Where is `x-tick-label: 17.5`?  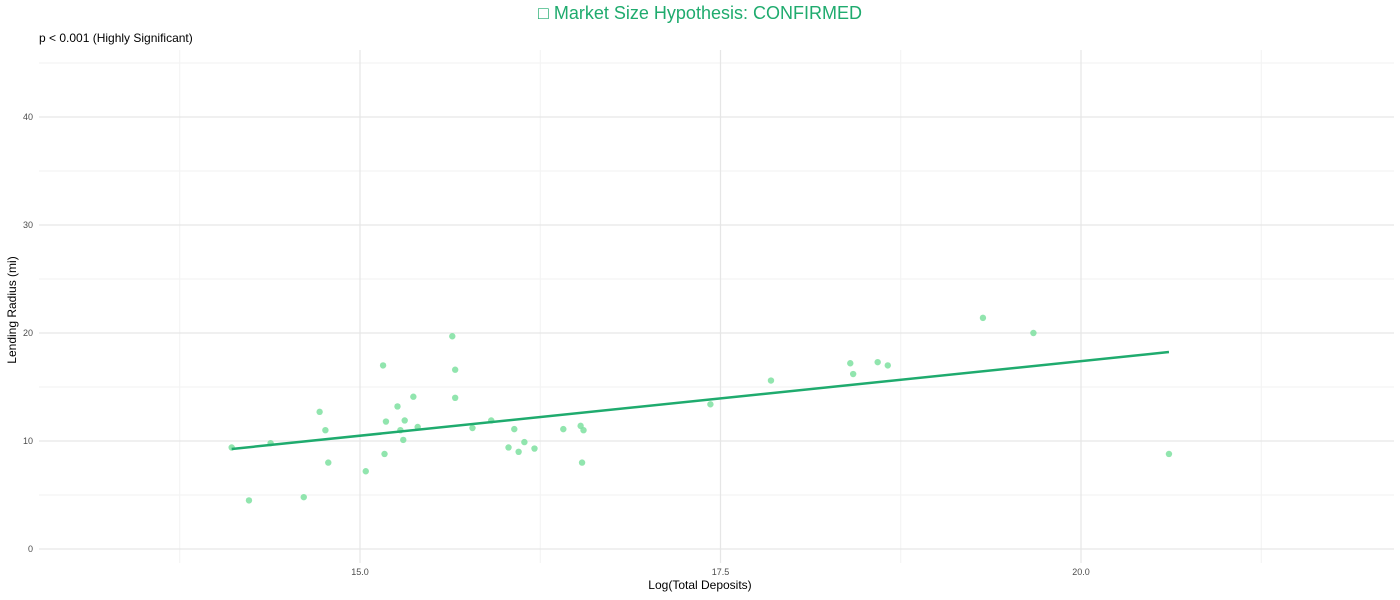
x-tick-label: 17.5 is located at coordinates (721, 572).